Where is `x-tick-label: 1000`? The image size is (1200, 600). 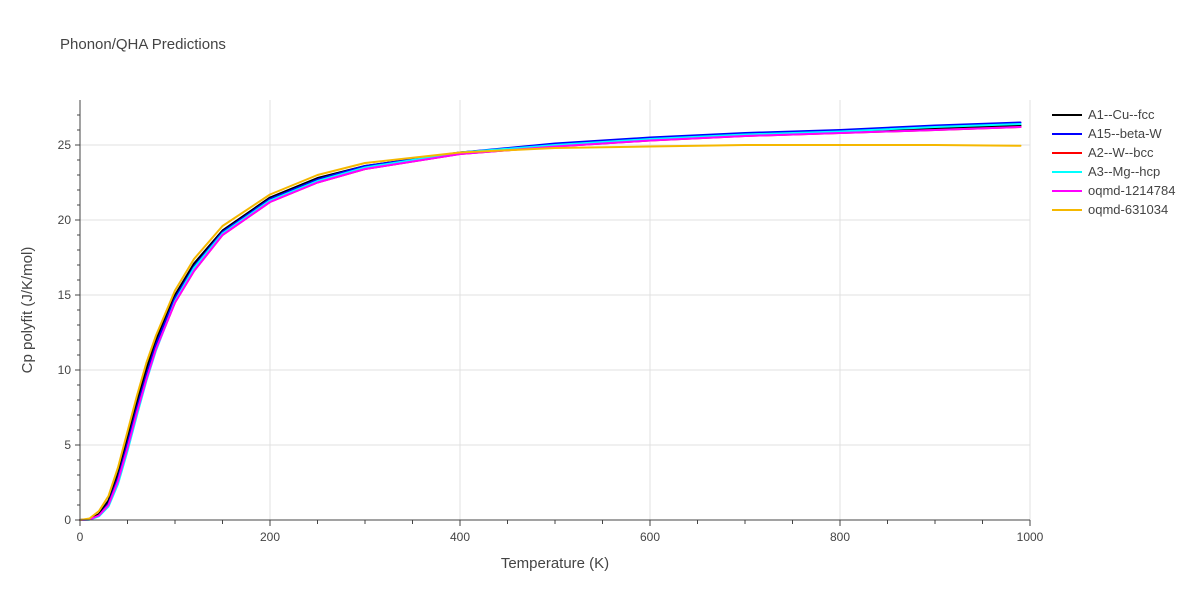
x-tick-label: 1000 is located at coordinates (1030, 537).